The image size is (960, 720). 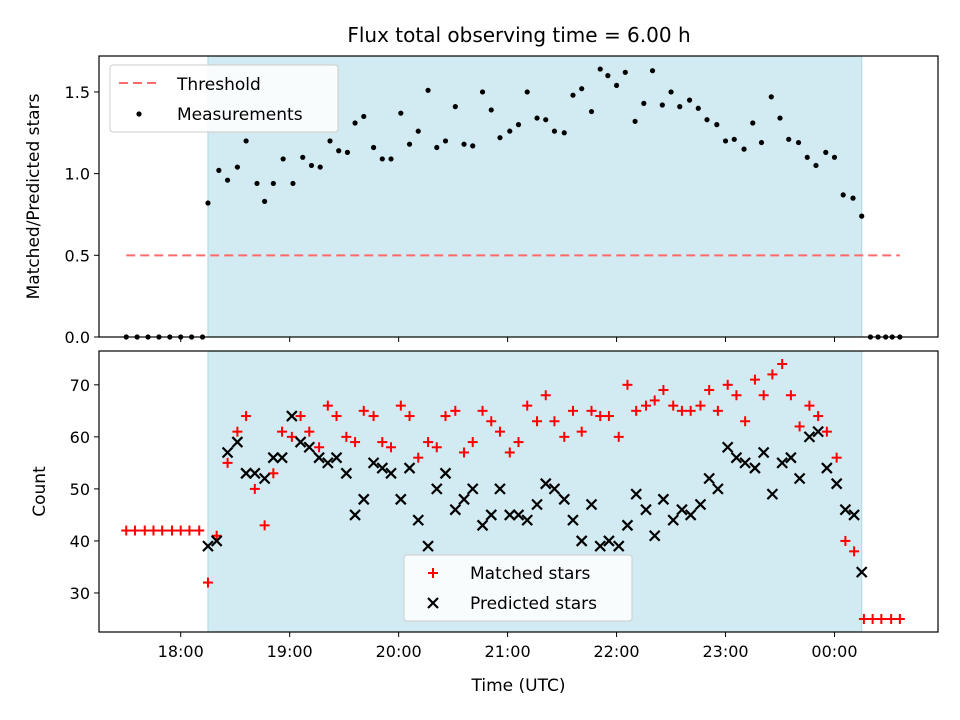 I want to click on time-x-ticks: 18:00 19:00 20:00 21:00 22:00 23:00 00:00, so click(x=508, y=646).